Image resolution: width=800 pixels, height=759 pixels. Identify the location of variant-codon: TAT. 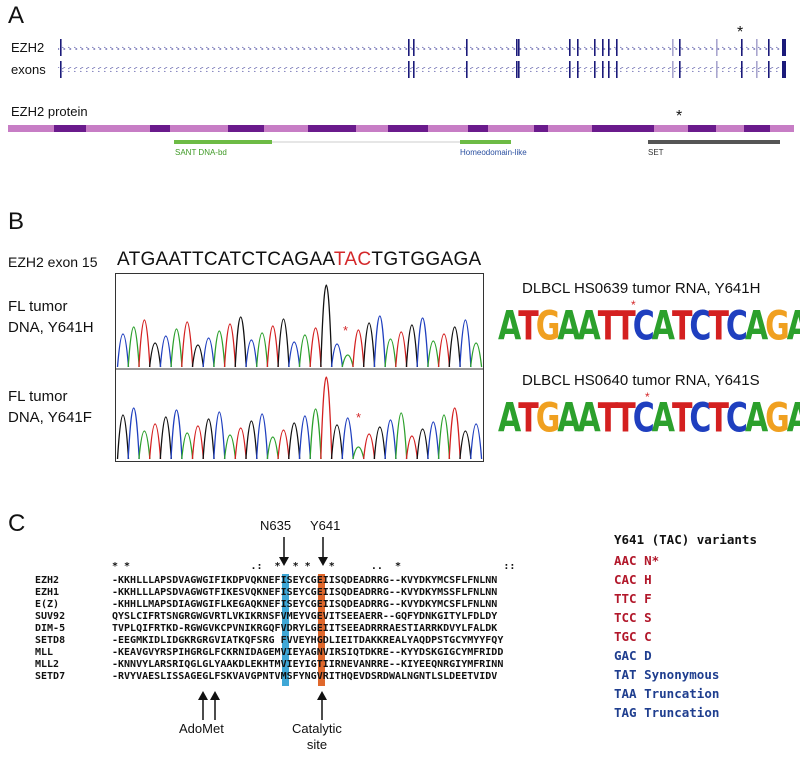
(625, 674).